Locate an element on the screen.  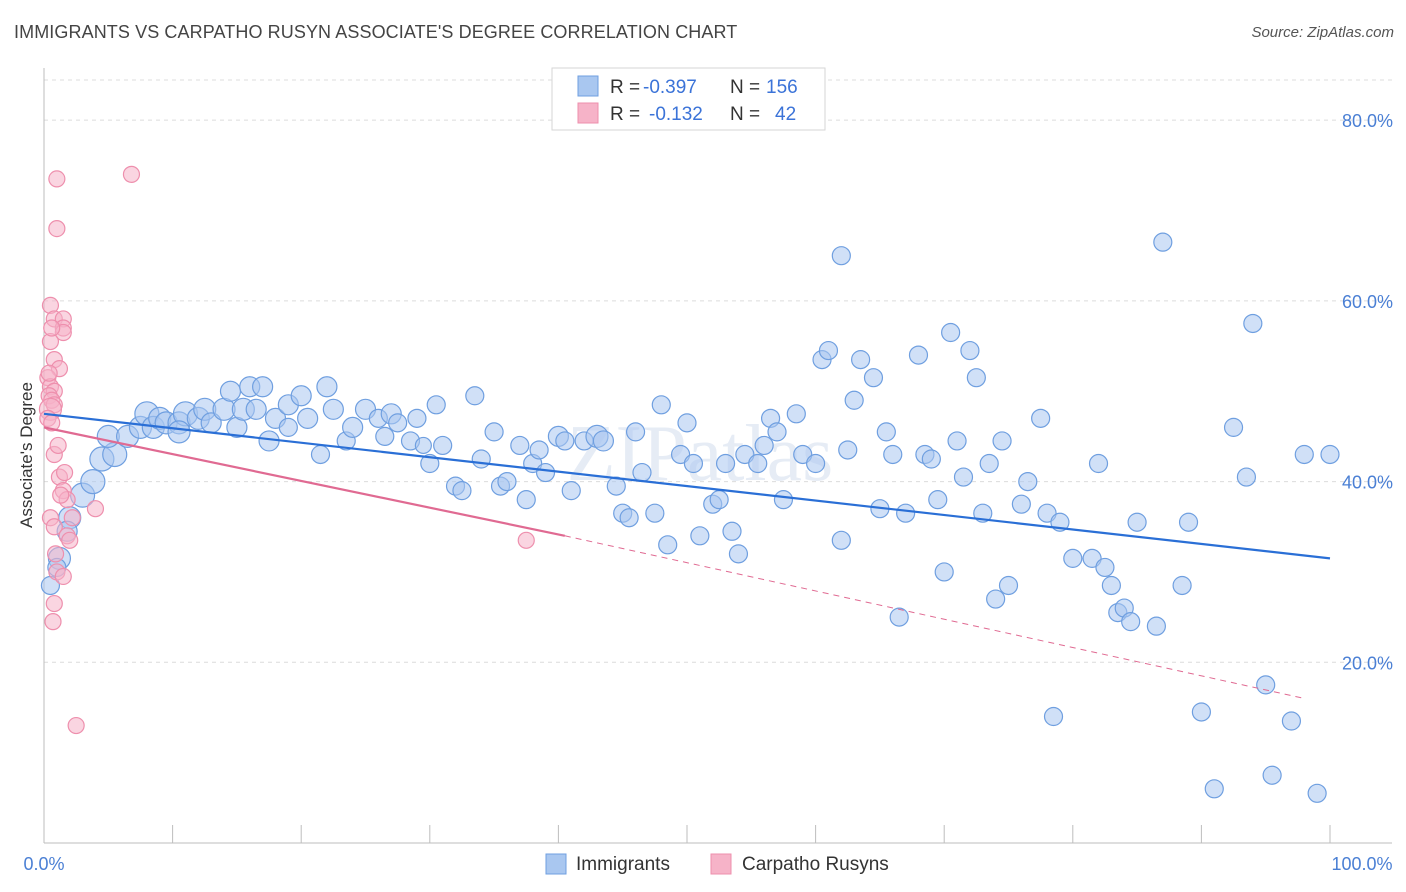
y-tick-80: 80.0% is located at coordinates (1367, 121).